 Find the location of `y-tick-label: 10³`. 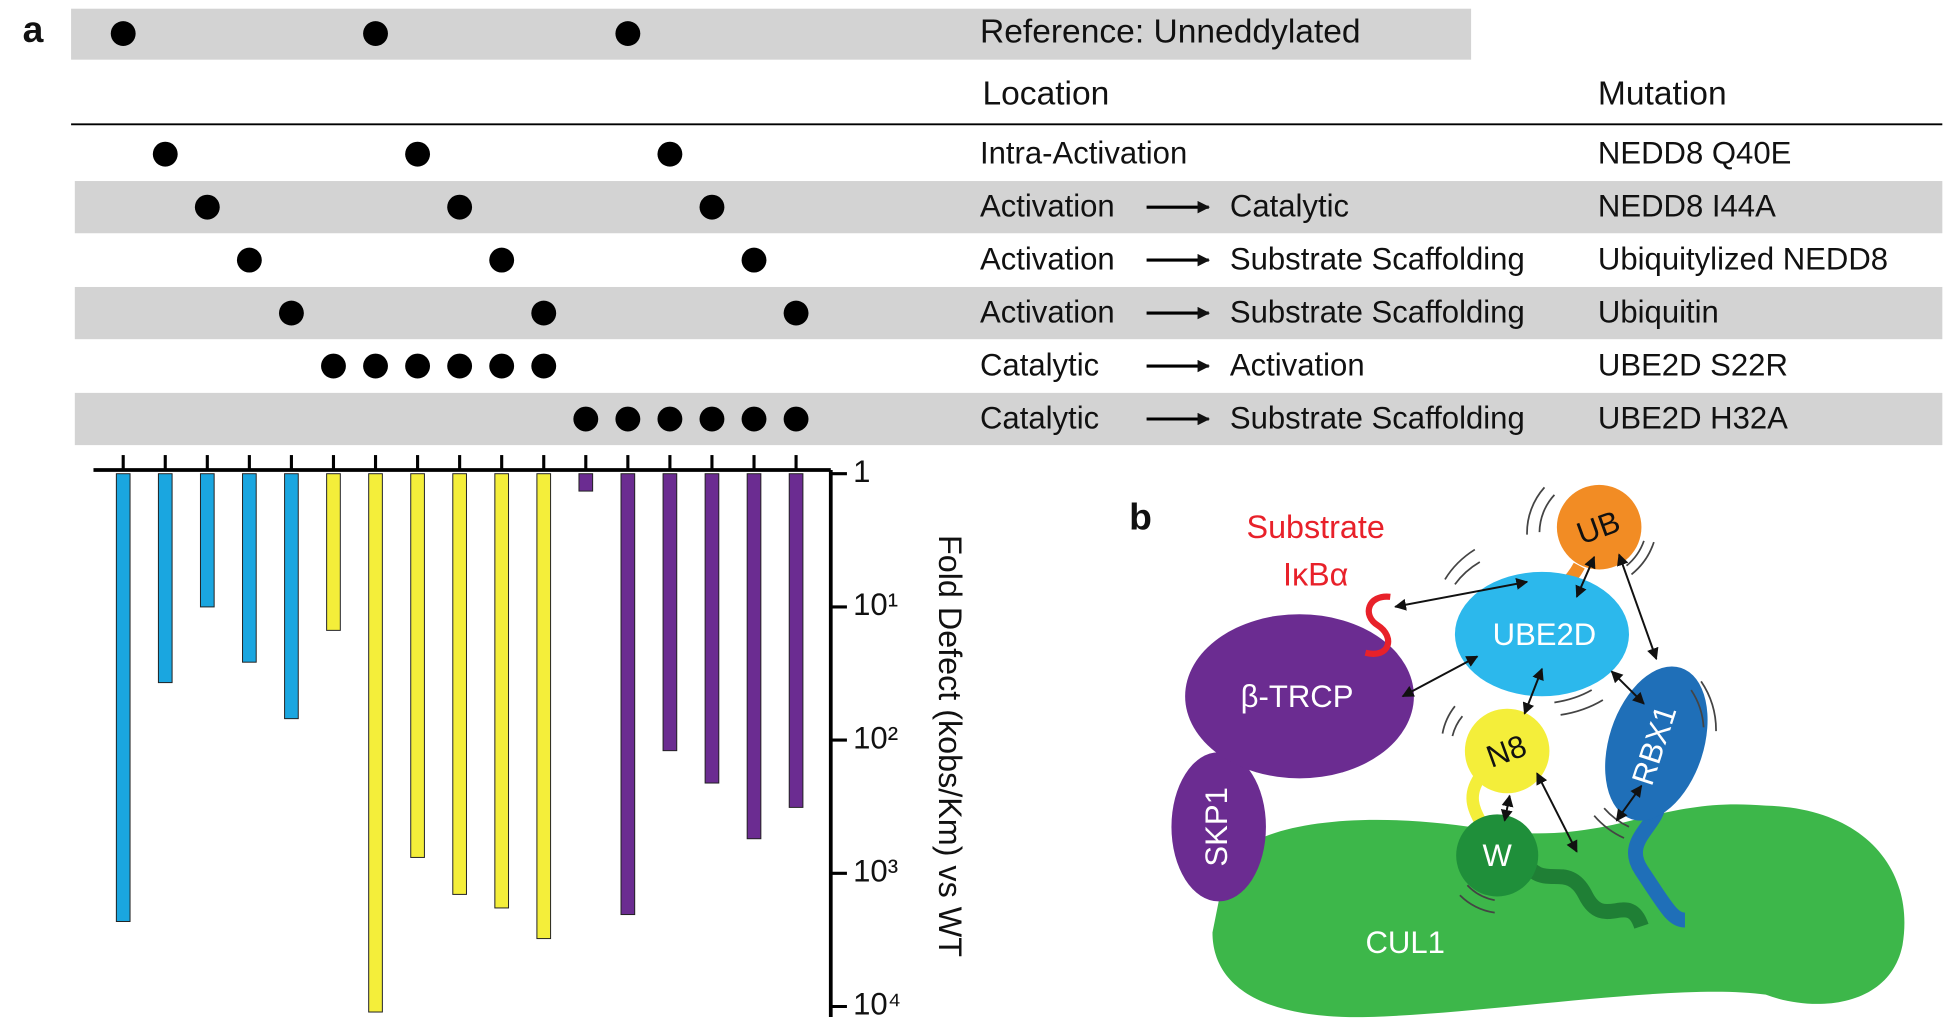

y-tick-label: 10³ is located at coordinates (875, 871).